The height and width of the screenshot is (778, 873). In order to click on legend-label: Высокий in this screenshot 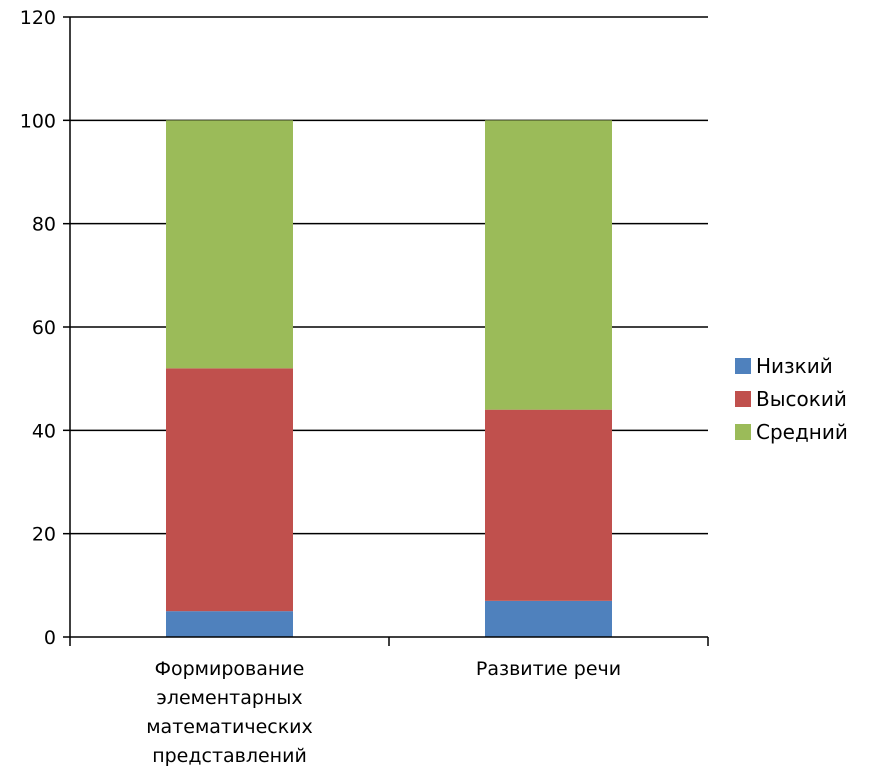, I will do `click(801, 399)`.